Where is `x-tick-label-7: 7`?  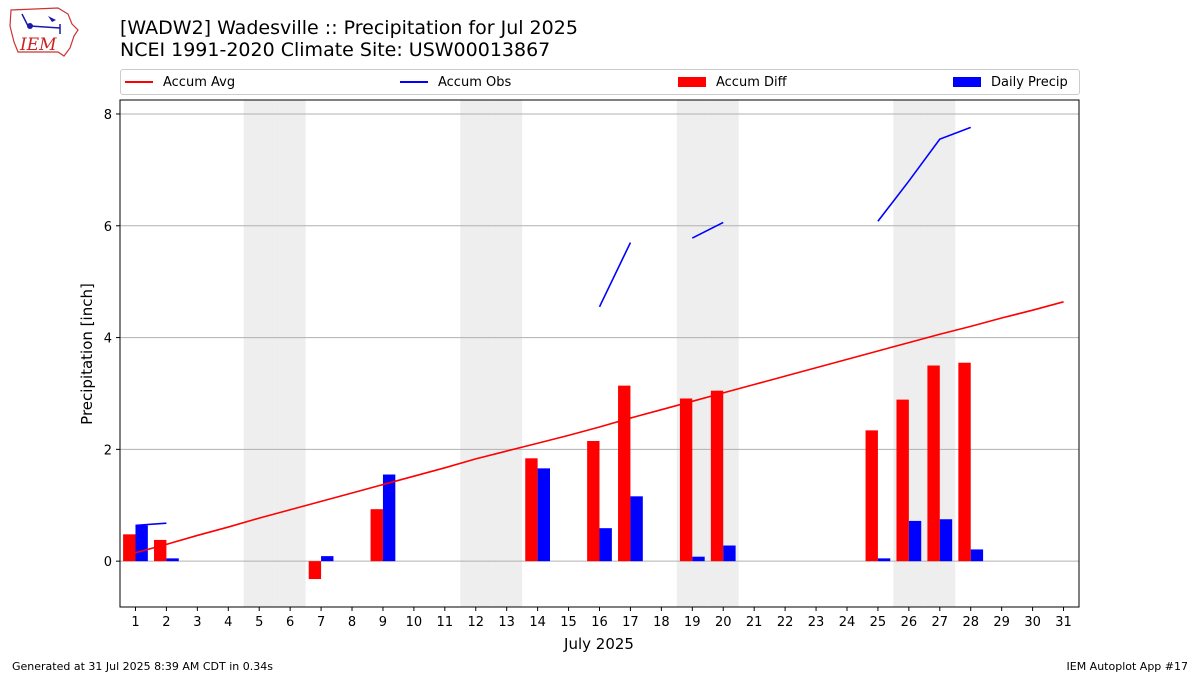
x-tick-label-7: 7 is located at coordinates (321, 622).